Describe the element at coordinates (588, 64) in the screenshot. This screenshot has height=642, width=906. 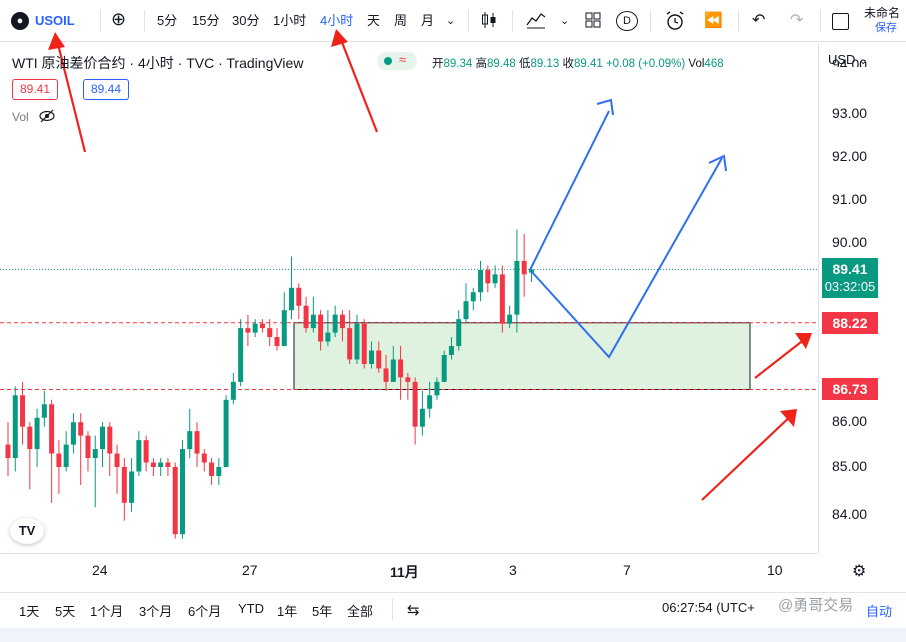
I see `close-value: 89.41` at that location.